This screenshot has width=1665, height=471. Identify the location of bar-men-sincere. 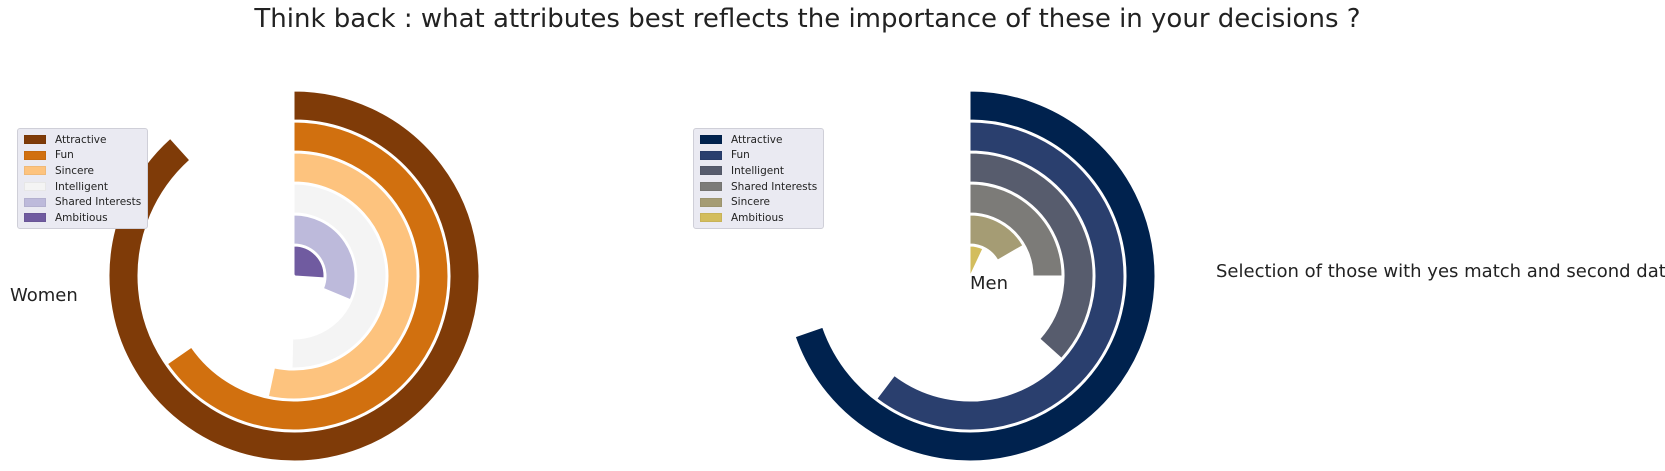
(996, 237).